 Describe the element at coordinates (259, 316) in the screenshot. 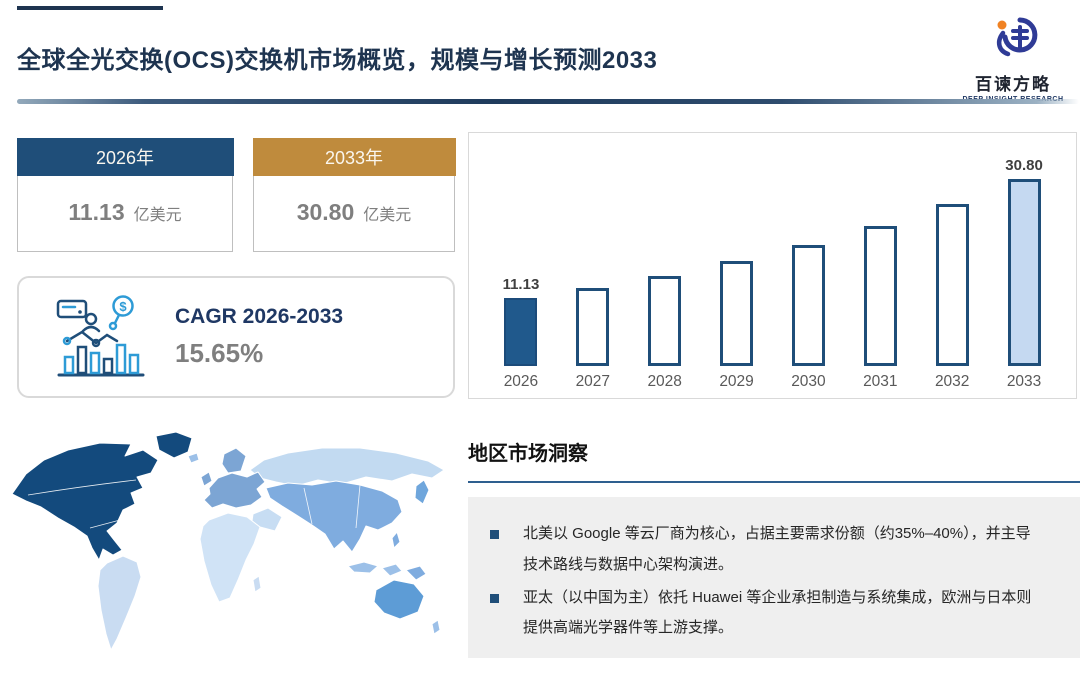

I see `cagr-label: CAGR 2026-2033` at that location.